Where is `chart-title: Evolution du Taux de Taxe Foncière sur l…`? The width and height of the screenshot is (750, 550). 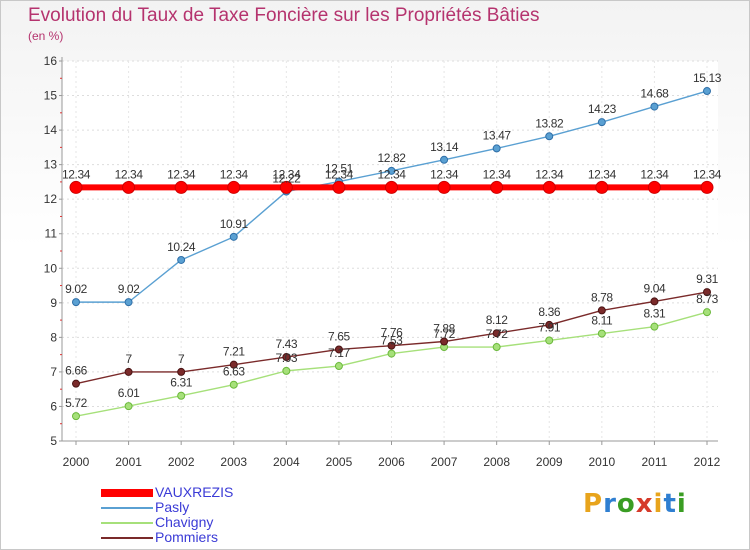 chart-title: Evolution du Taux de Taxe Foncière sur l… is located at coordinates (284, 15).